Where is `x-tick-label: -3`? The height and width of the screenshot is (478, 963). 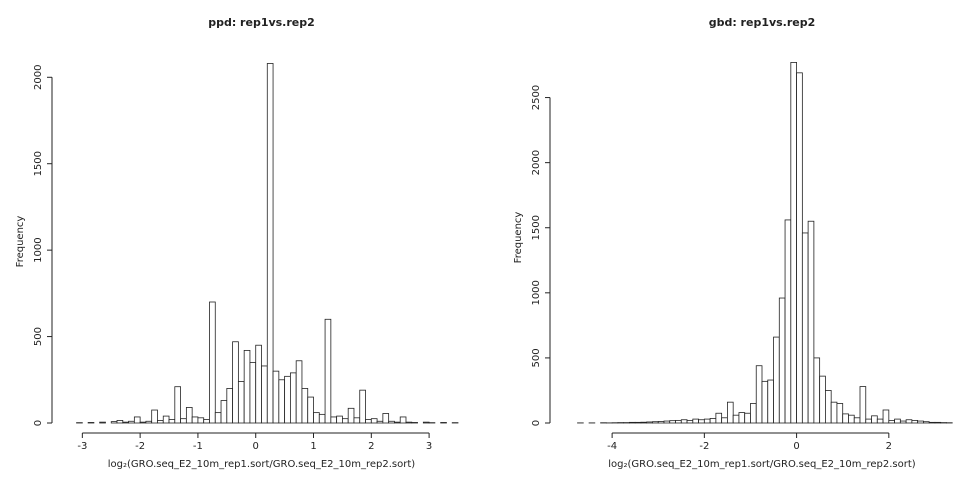
x-tick-label: -3 is located at coordinates (82, 446).